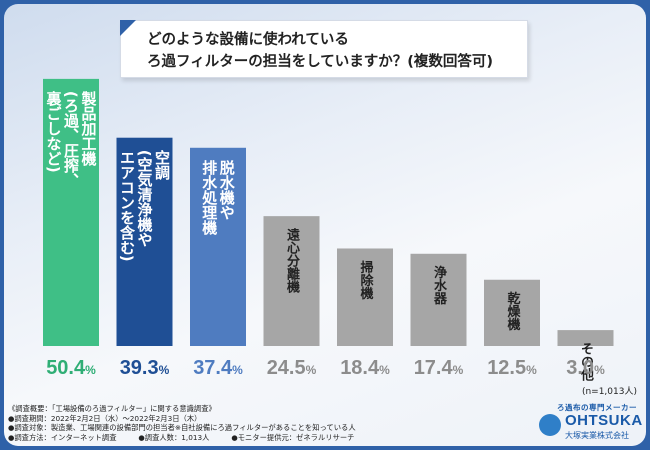 This screenshot has width=650, height=450. Describe the element at coordinates (366, 280) in the screenshot. I see `bar-label: 掃除機` at that location.